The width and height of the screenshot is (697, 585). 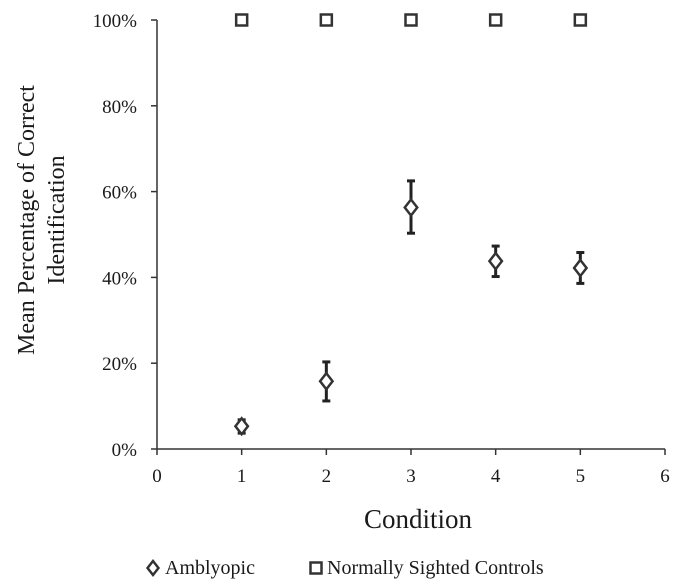 I want to click on x-tick-label: 2, so click(x=327, y=476).